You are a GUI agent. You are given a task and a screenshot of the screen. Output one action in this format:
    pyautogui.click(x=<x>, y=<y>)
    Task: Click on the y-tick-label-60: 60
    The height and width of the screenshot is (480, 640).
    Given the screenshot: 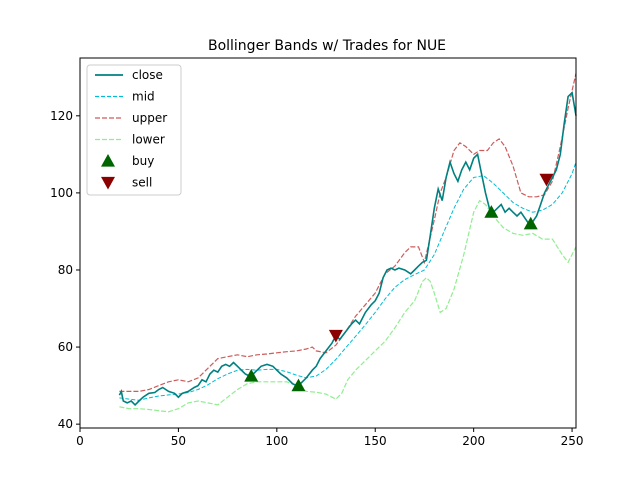 What is the action you would take?
    pyautogui.click(x=65, y=347)
    